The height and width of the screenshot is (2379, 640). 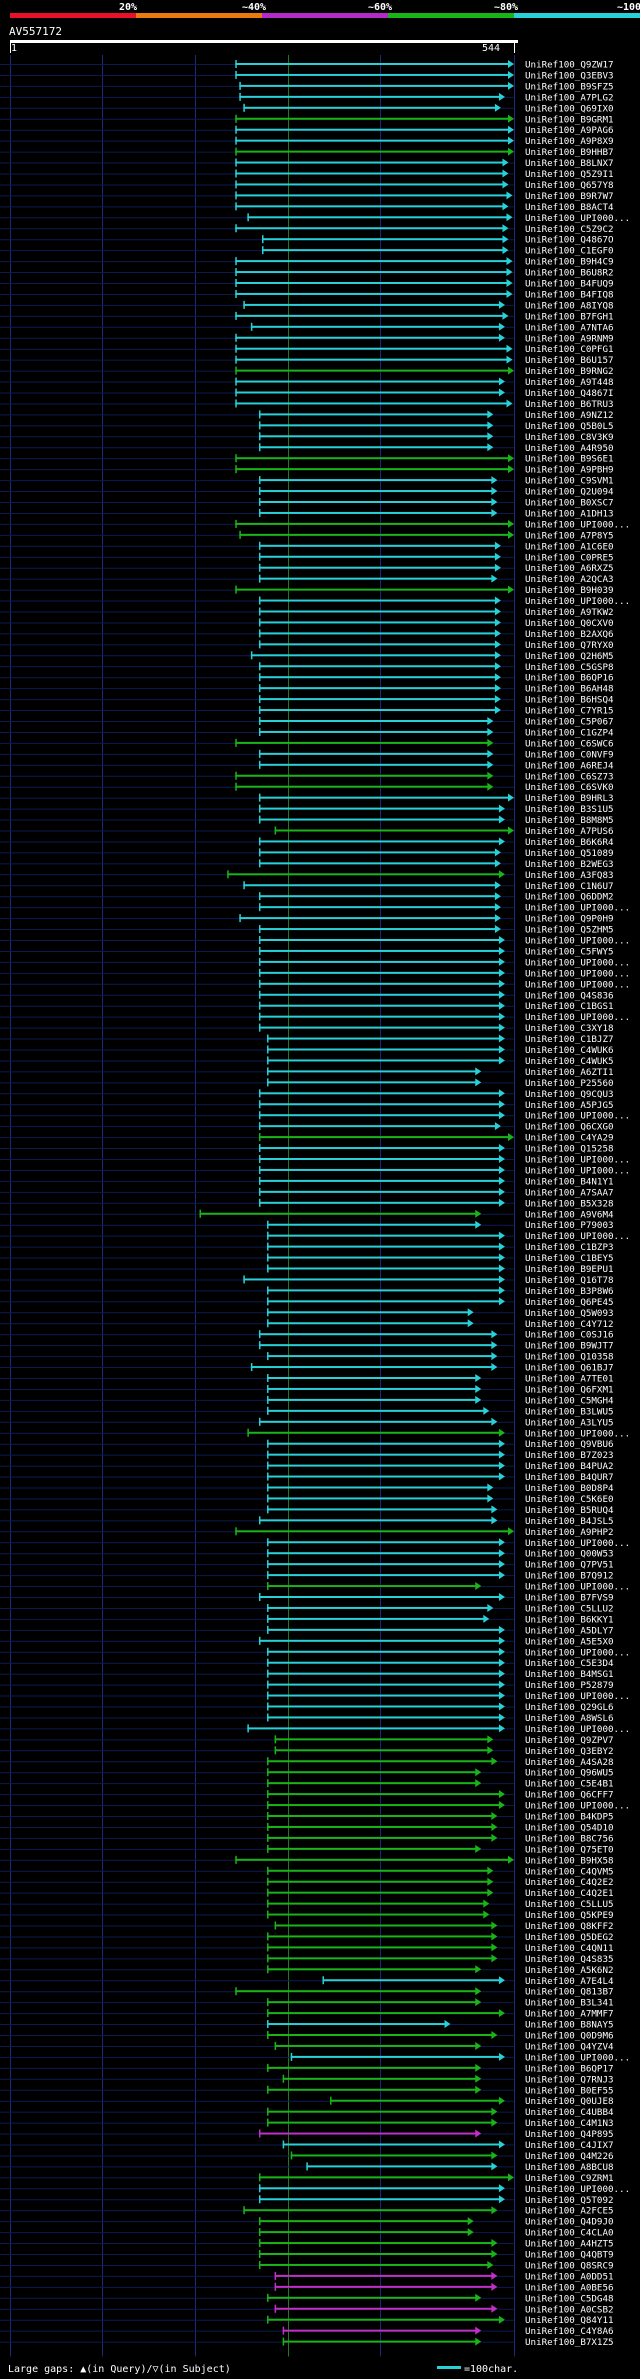 I want to click on hit-row: UniRef100_B9S6E1, so click(x=307, y=459).